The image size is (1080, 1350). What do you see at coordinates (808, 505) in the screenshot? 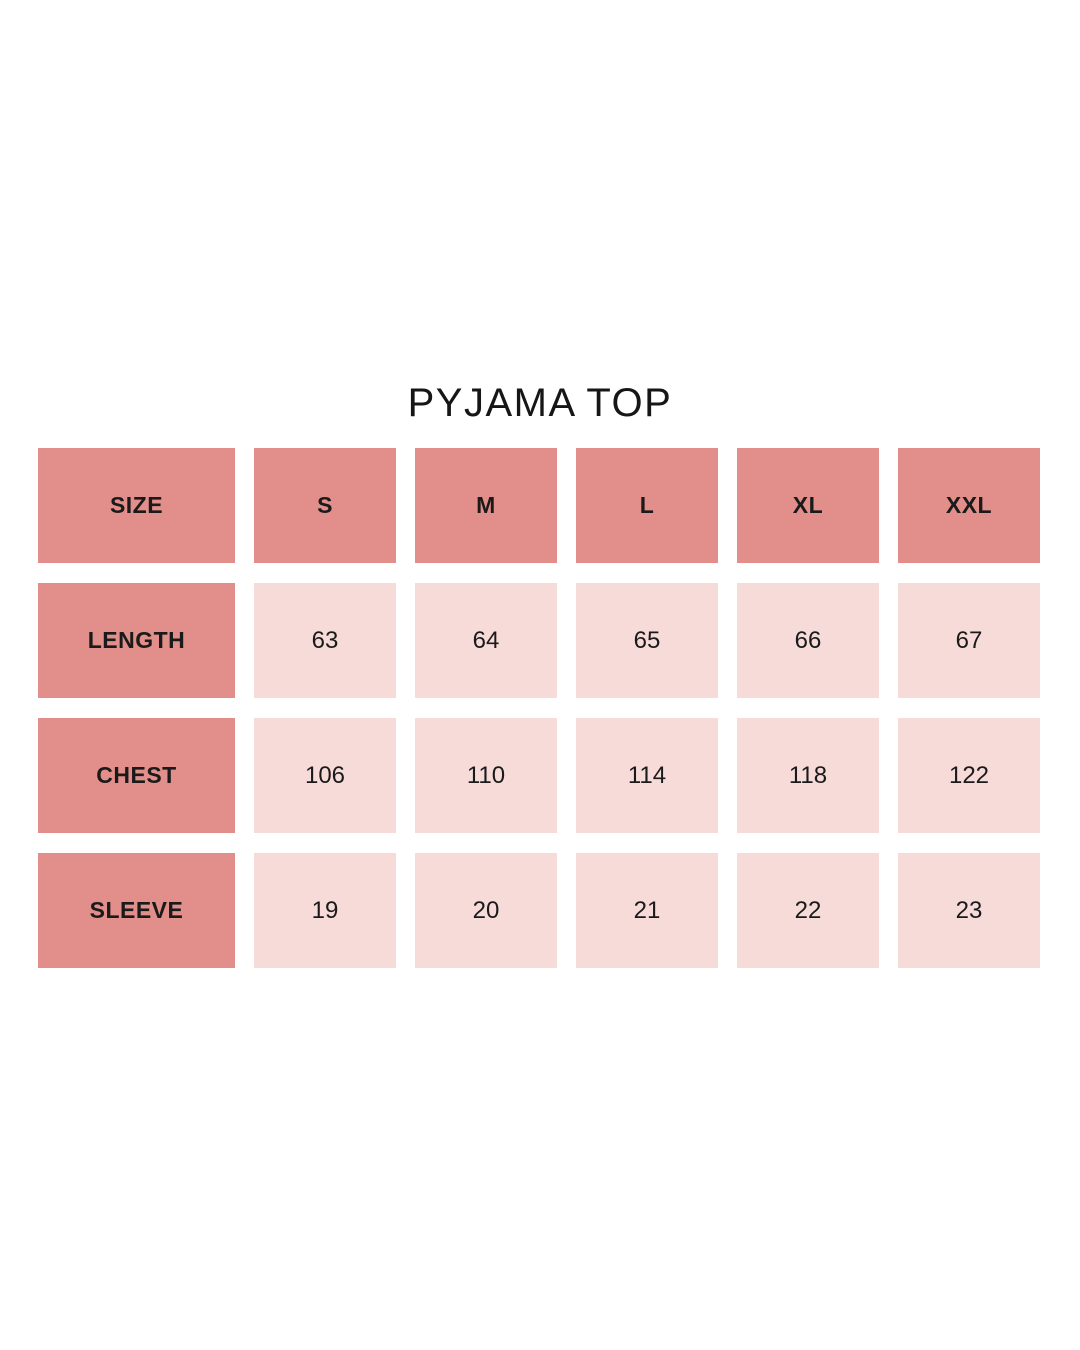
I see `header-cell-xl: XL` at bounding box center [808, 505].